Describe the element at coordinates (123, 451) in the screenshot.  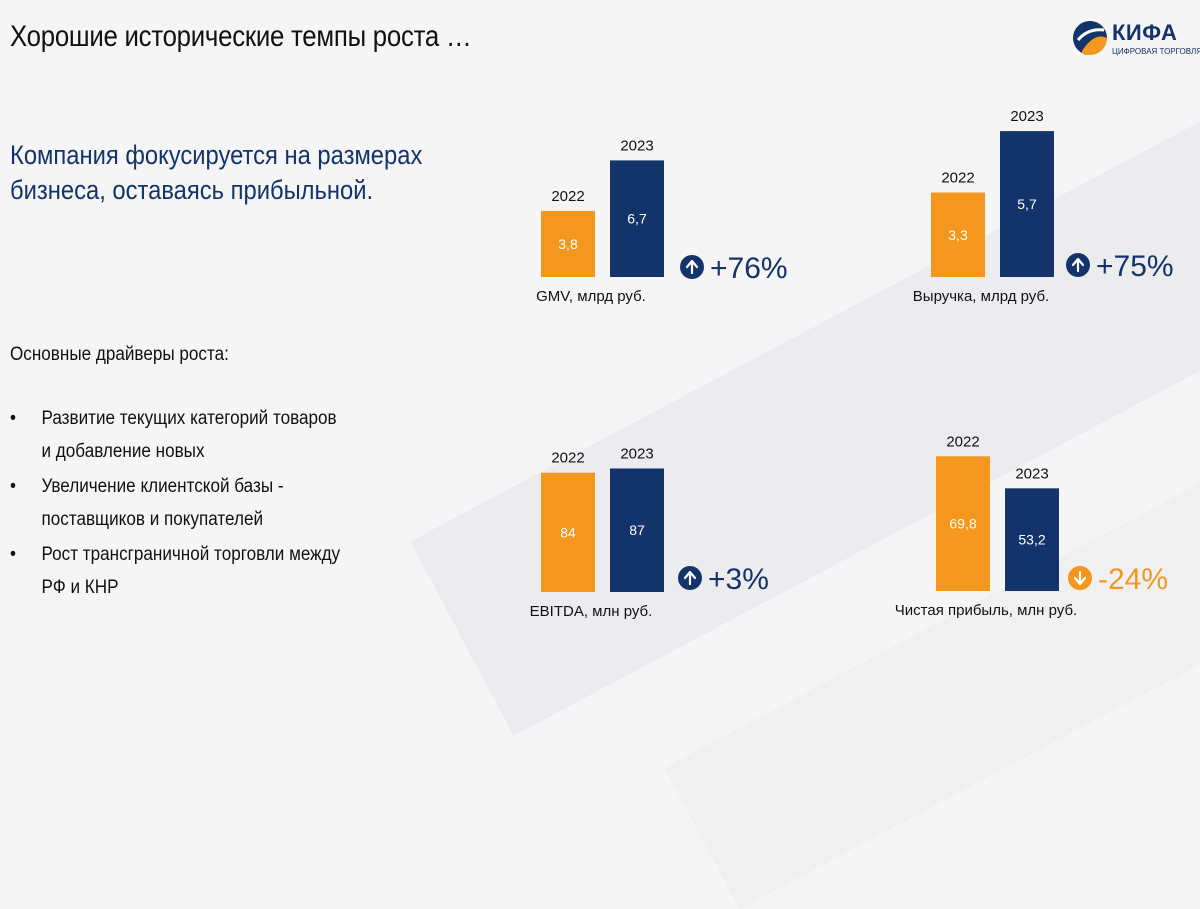
I see `driver-item-line-2: и добавление новых` at that location.